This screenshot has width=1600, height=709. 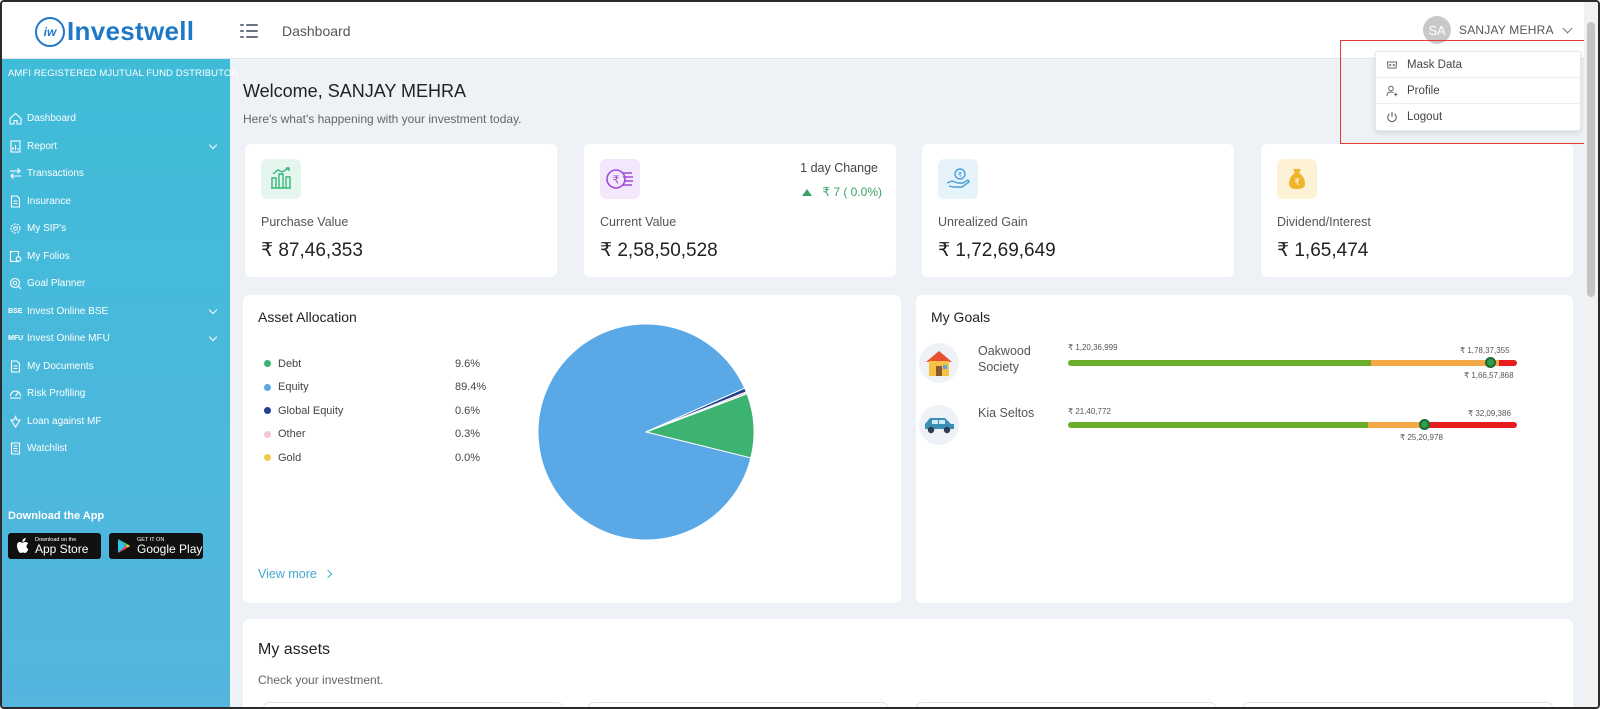 What do you see at coordinates (116, 422) in the screenshot?
I see `sidebar-item-loan-against-mf: Loan against MF` at bounding box center [116, 422].